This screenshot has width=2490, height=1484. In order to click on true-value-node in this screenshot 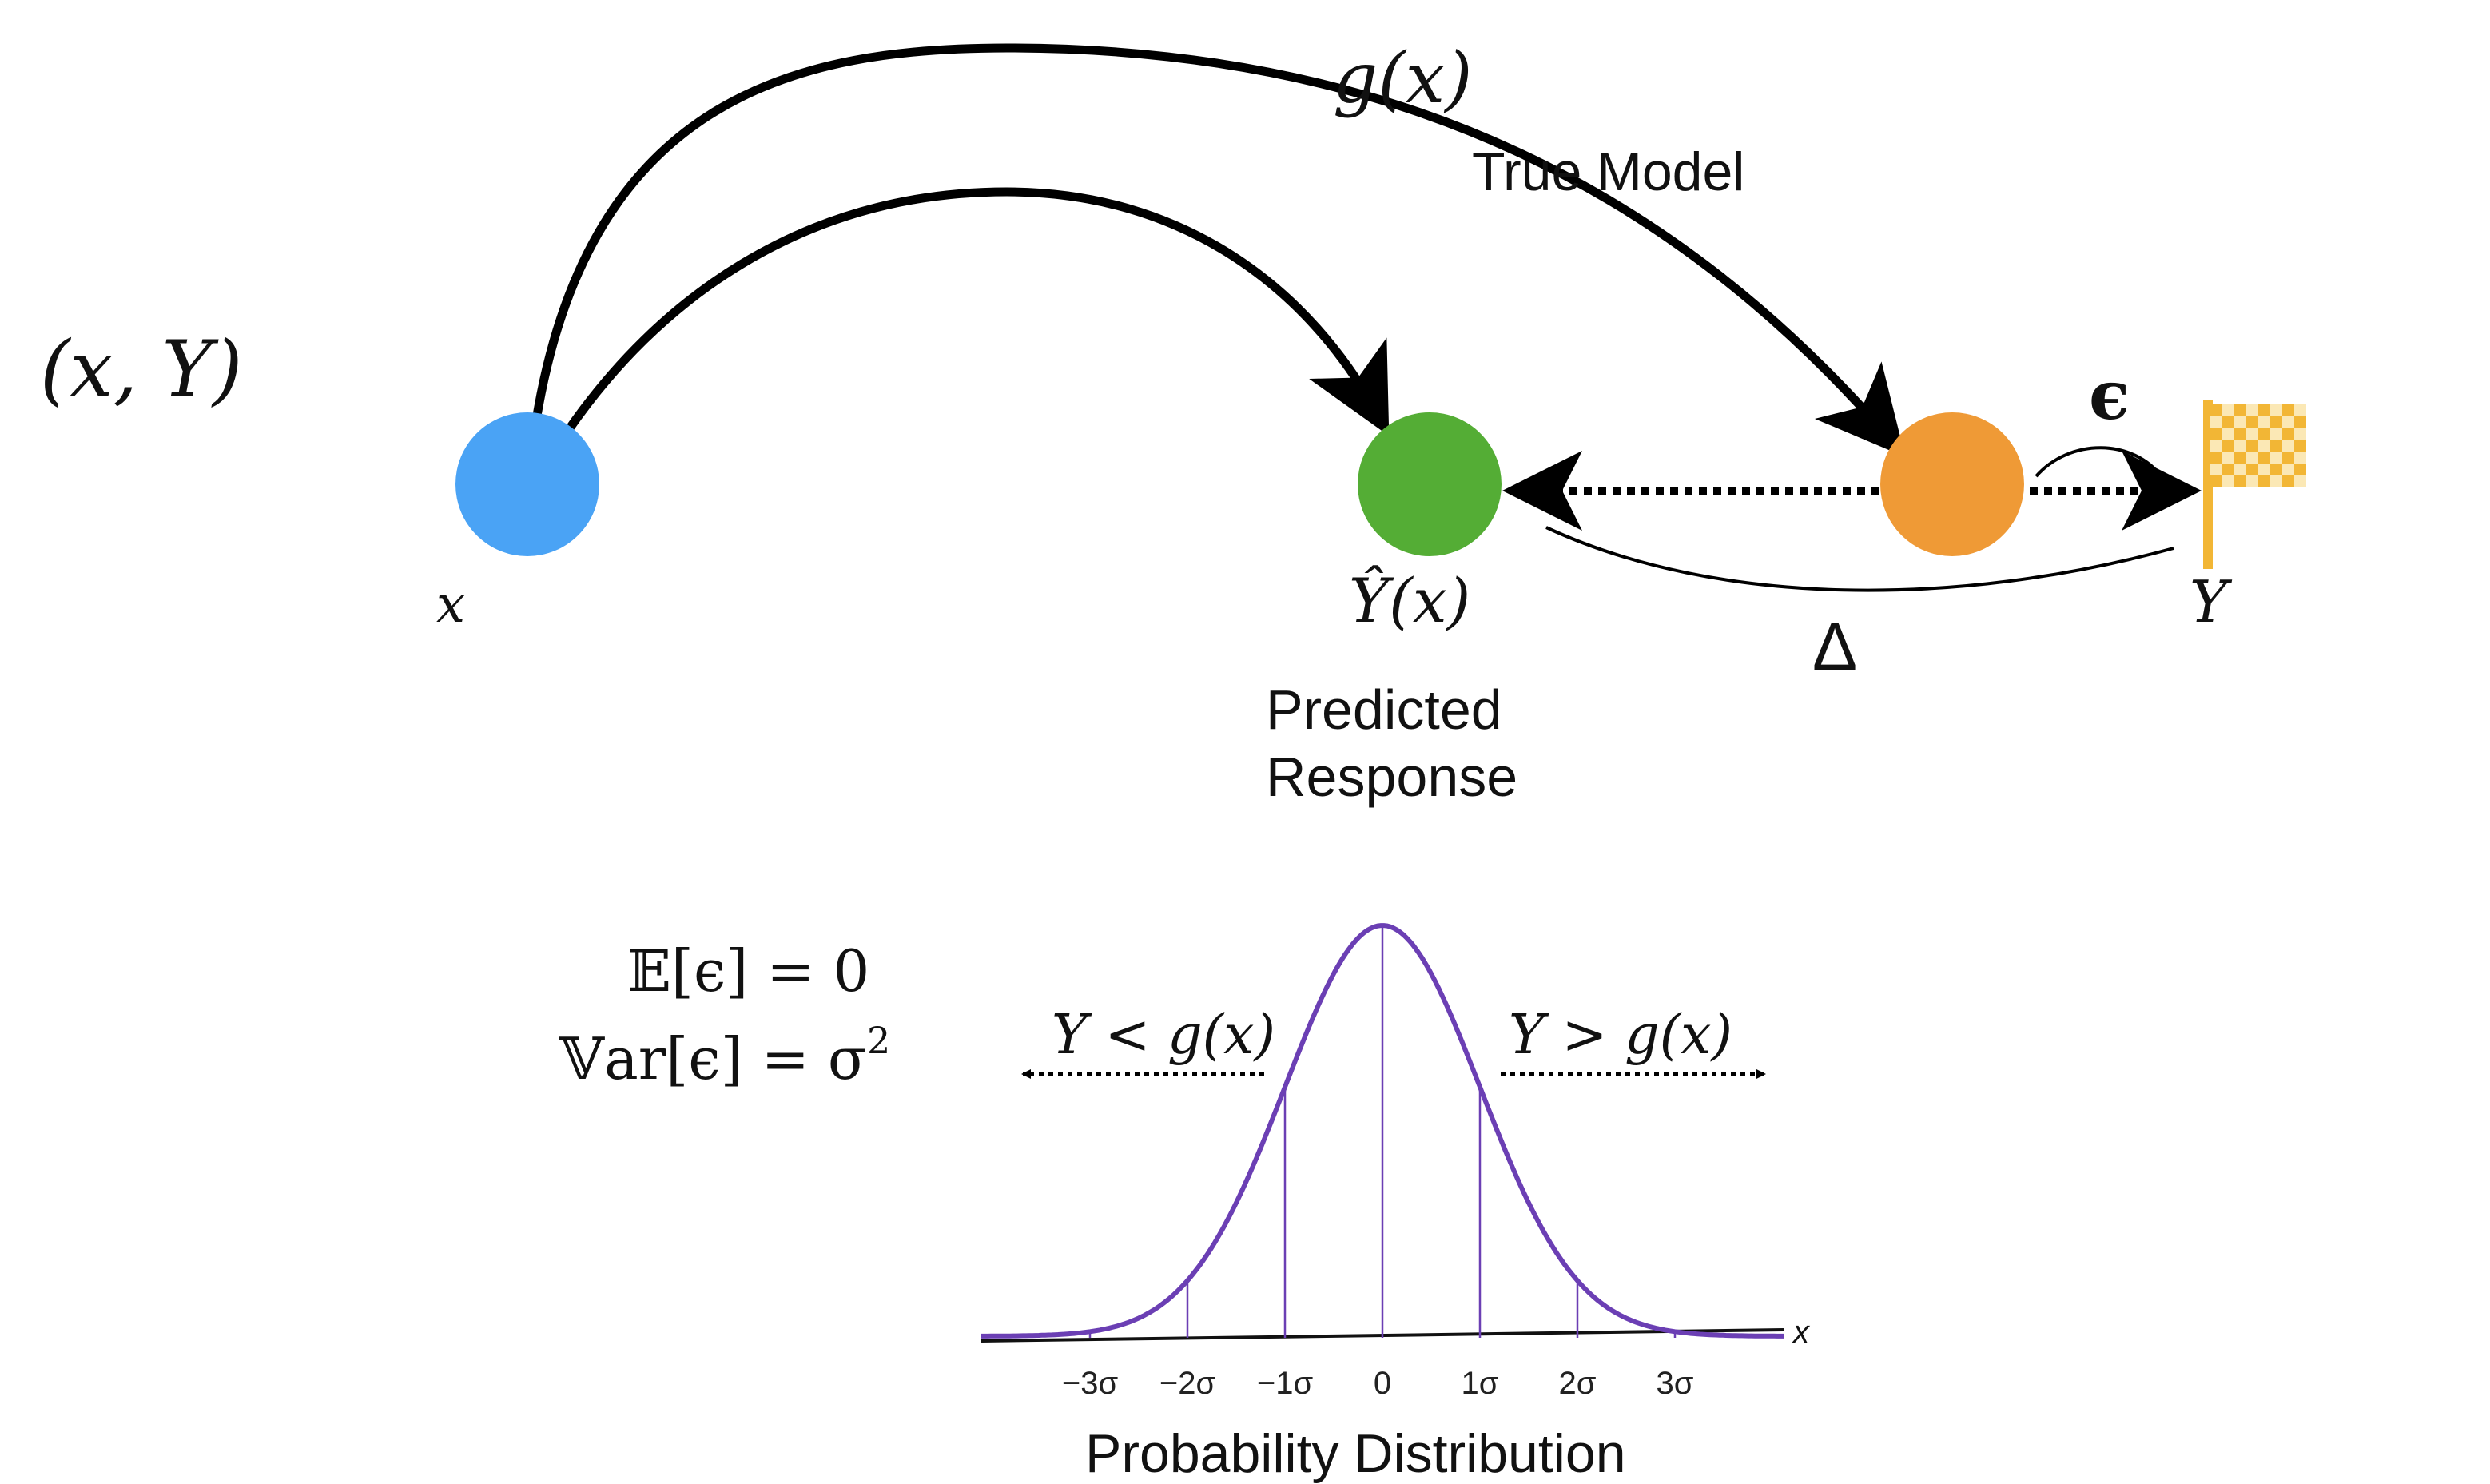, I will do `click(1952, 484)`.